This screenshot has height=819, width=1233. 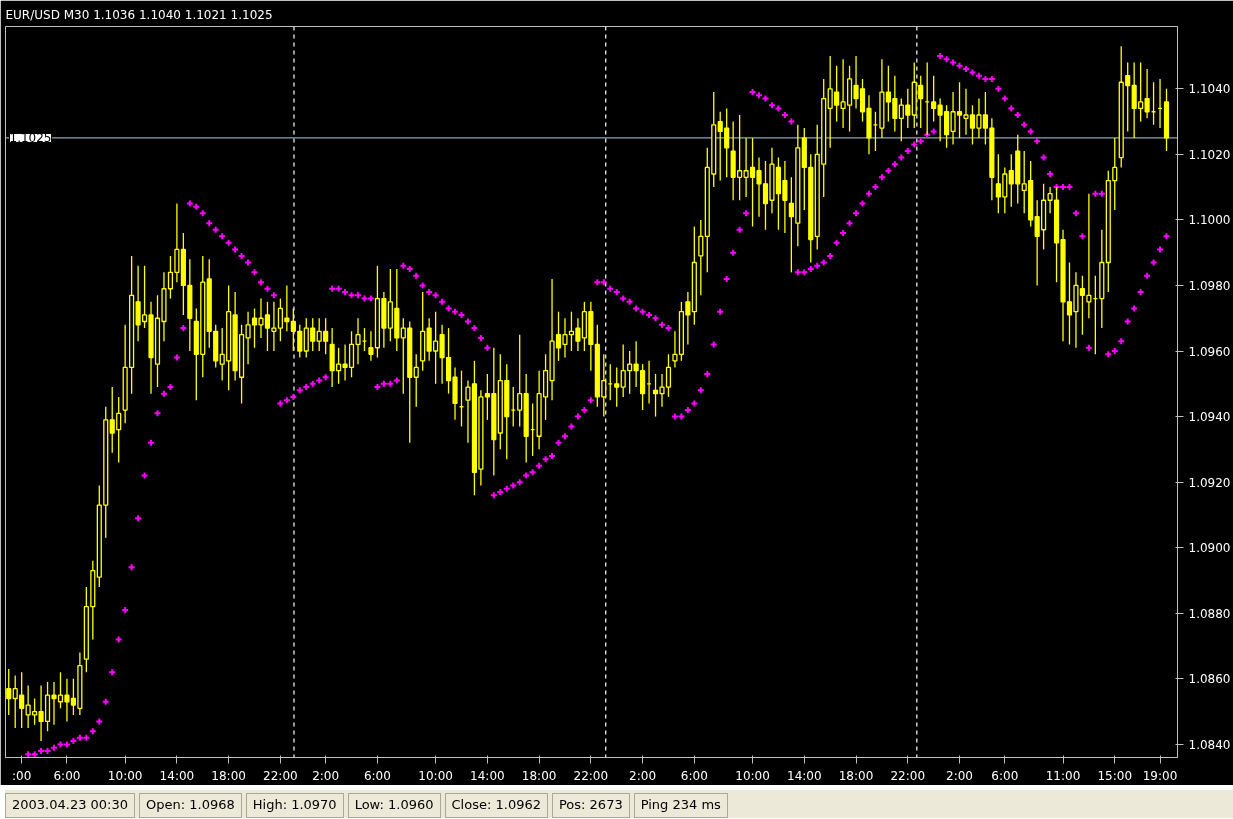 What do you see at coordinates (496, 805) in the screenshot?
I see `text: Close: 1.0962` at bounding box center [496, 805].